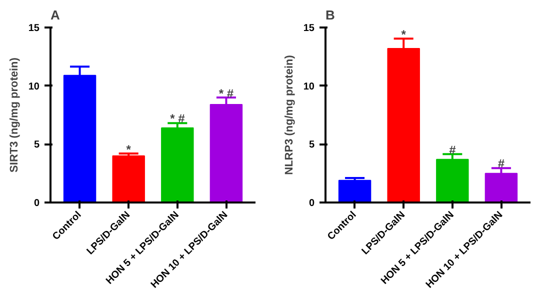 The height and width of the screenshot is (297, 550). Describe the element at coordinates (330, 15) in the screenshot. I see `chart-title: B` at that location.